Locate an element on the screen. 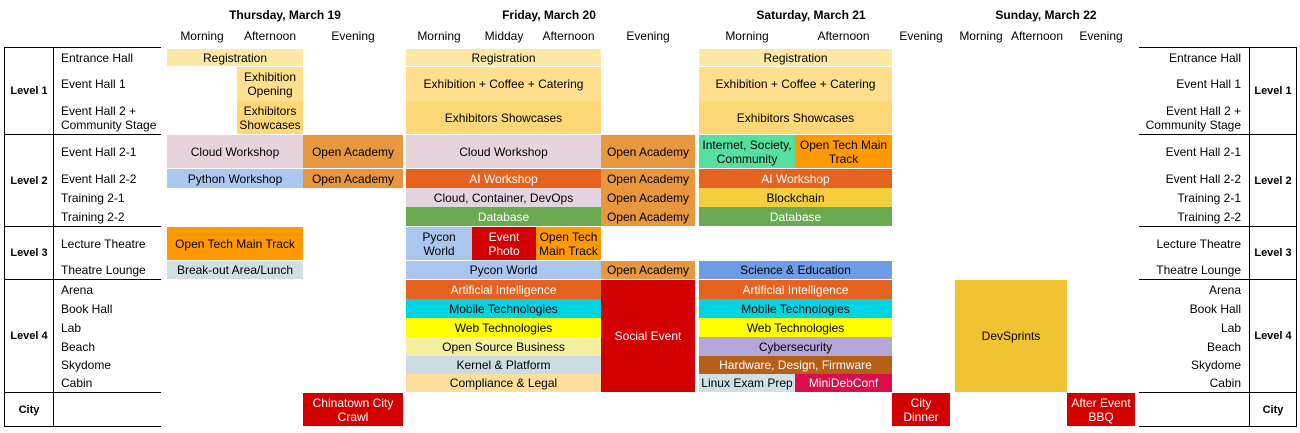 The width and height of the screenshot is (1300, 433). session-cloud-container-devops: Cloud, Container, DevOps is located at coordinates (503, 197).